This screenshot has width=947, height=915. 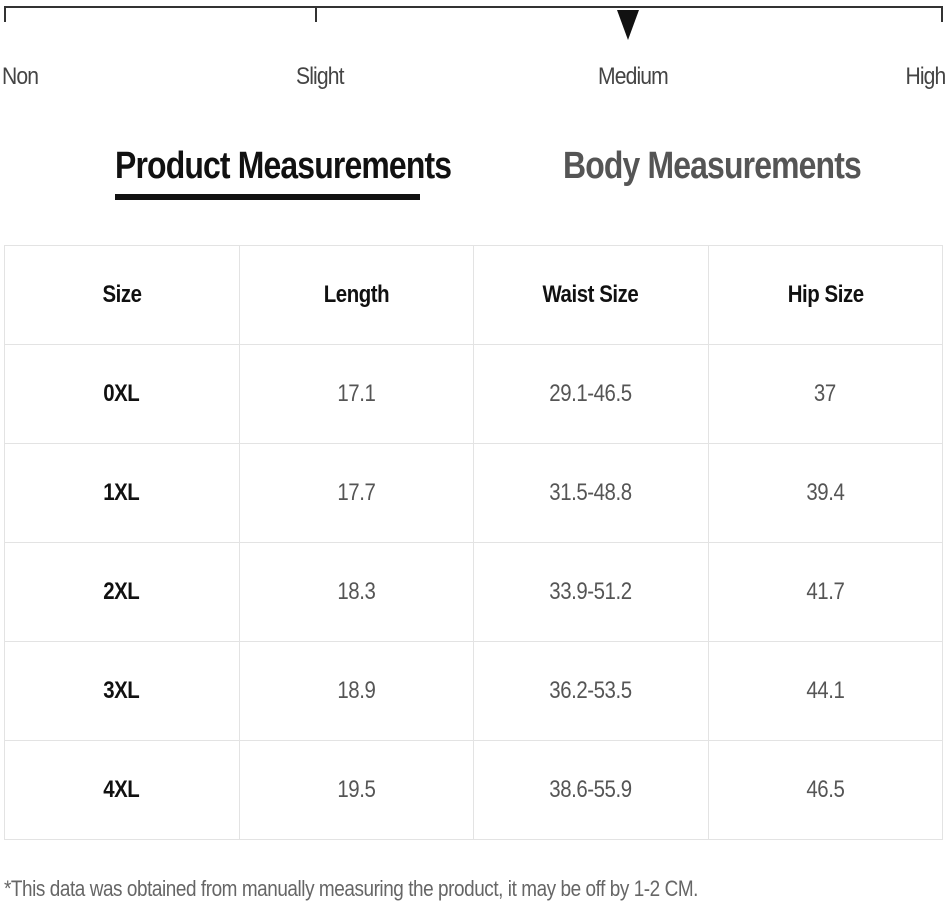 What do you see at coordinates (628, 25) in the screenshot?
I see `scale-marker-icon` at bounding box center [628, 25].